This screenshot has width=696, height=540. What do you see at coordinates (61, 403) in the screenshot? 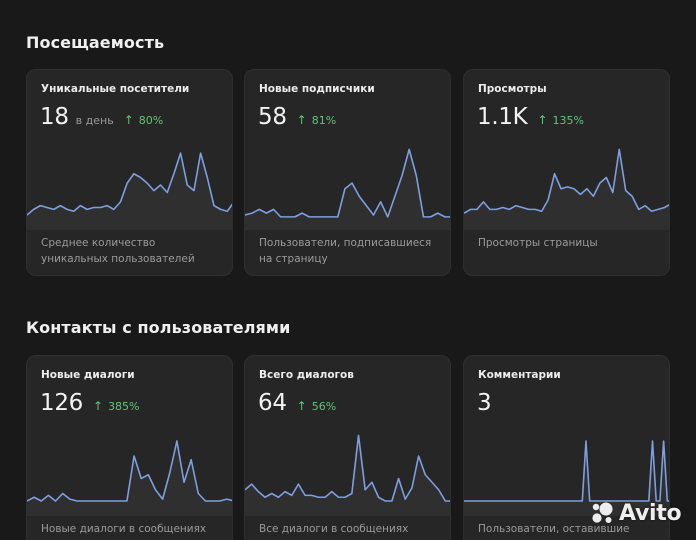
I see `metric-value: 126` at bounding box center [61, 403].